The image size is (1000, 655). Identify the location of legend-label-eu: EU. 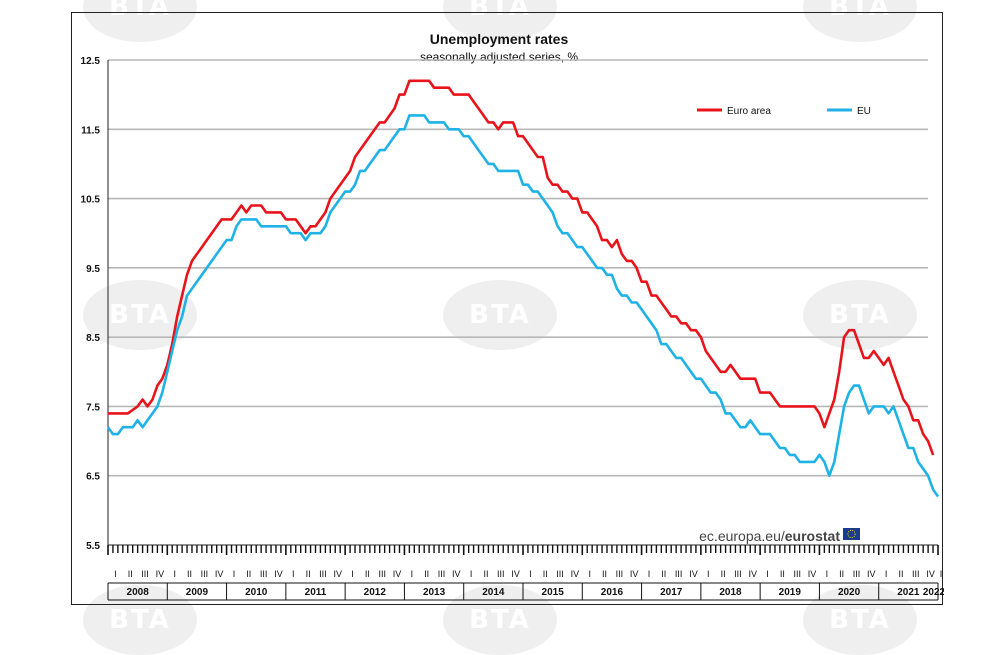
(864, 111).